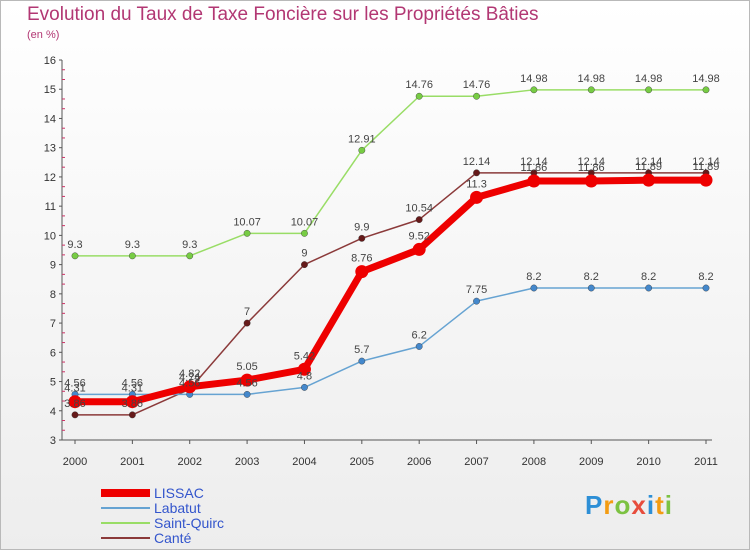  What do you see at coordinates (361, 350) in the screenshot?
I see `data-label-labatut: 5.7` at bounding box center [361, 350].